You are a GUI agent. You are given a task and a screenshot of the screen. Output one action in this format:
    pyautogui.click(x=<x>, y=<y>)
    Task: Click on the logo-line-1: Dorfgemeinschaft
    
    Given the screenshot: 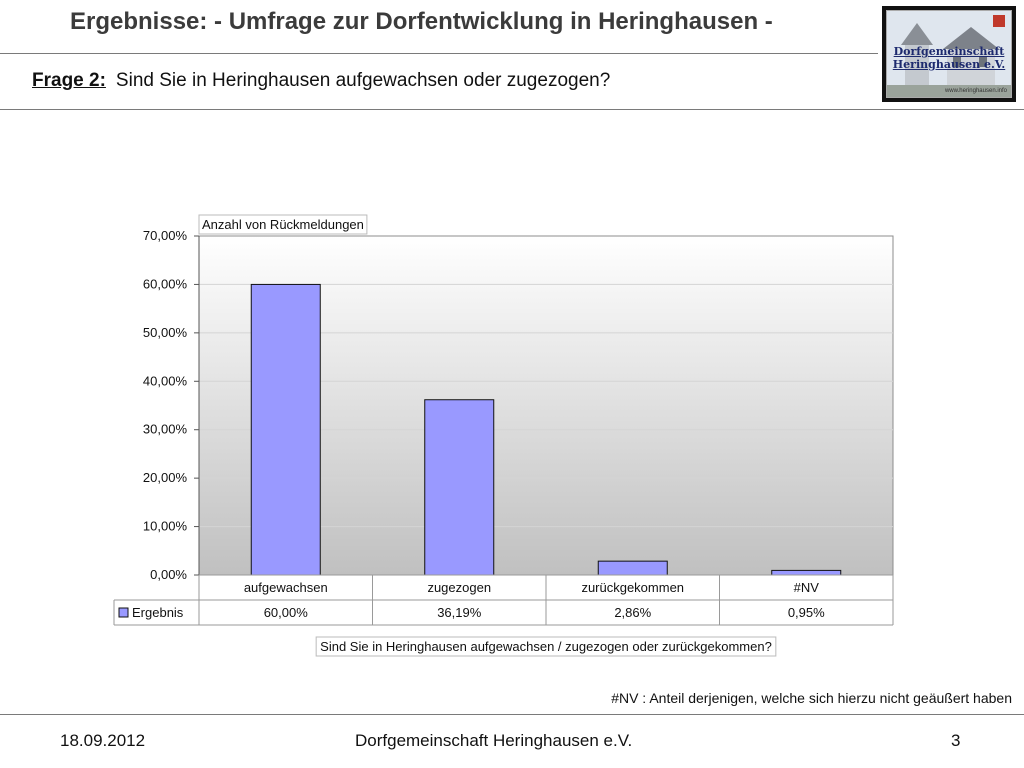 What is the action you would take?
    pyautogui.click(x=949, y=51)
    